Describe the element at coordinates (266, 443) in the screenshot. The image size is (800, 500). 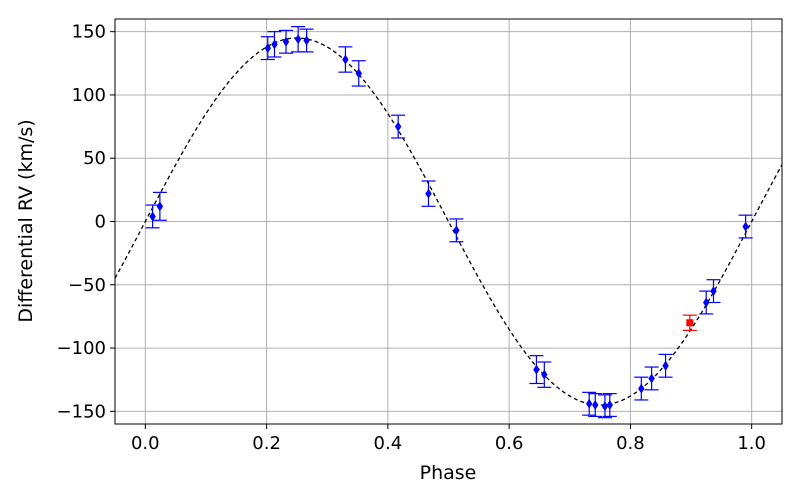
I see `x-tick-label: 0.2` at that location.